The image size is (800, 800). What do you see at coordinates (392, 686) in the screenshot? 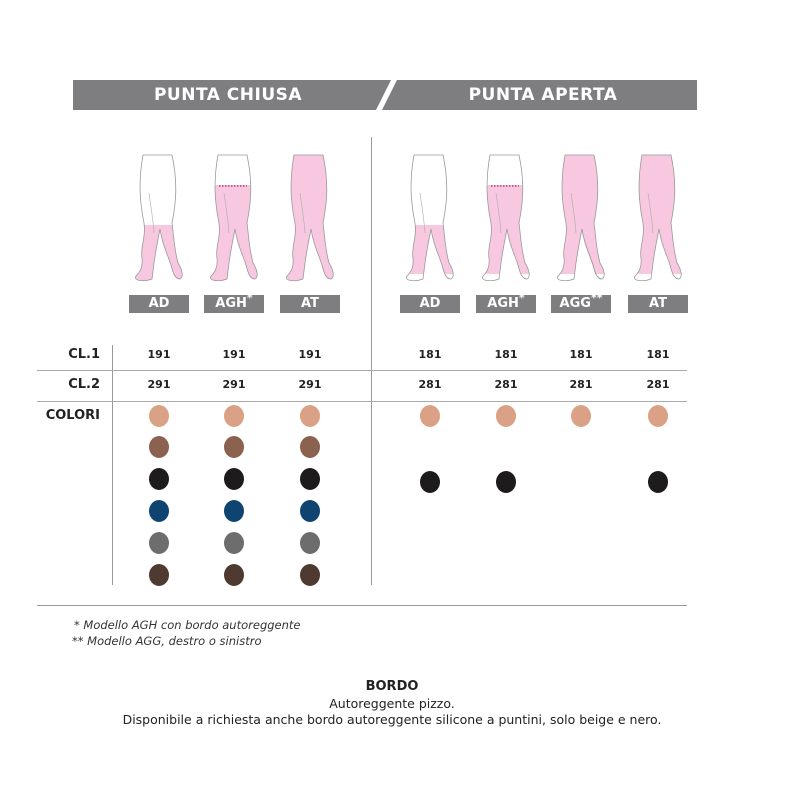
I see `bordo-title: BORDO` at bounding box center [392, 686].